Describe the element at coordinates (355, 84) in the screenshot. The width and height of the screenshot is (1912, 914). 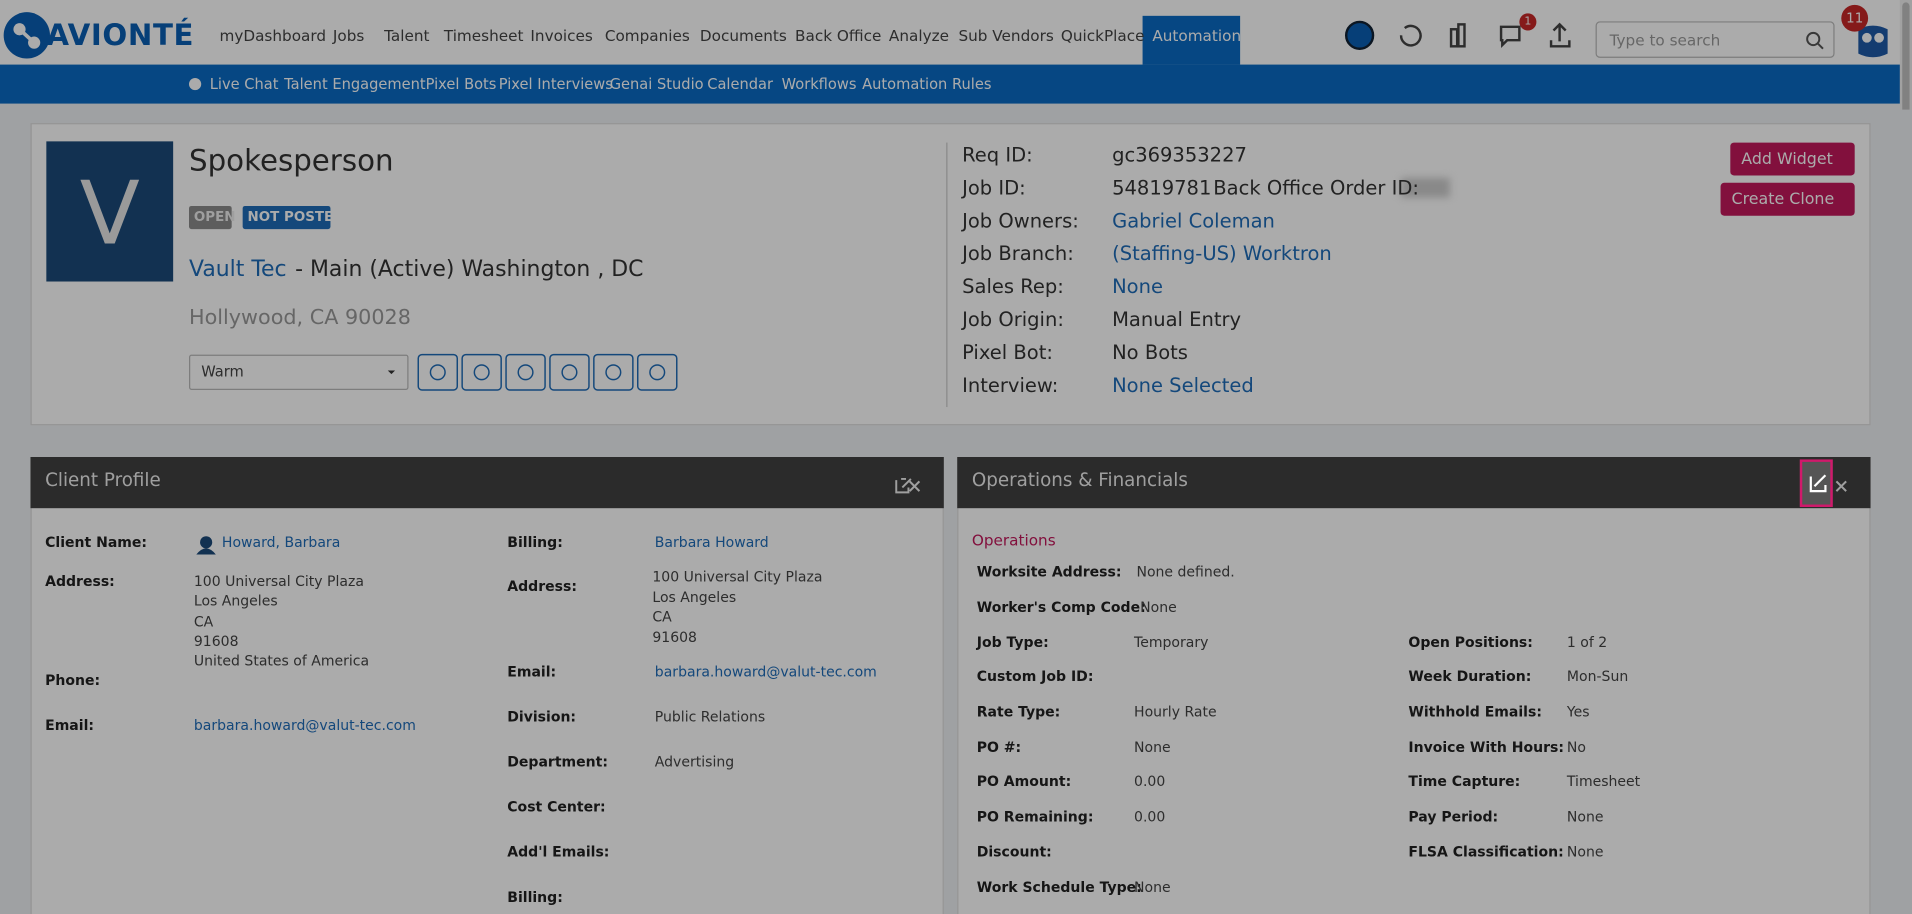
I see `subnav-item: Talent Engagement` at that location.